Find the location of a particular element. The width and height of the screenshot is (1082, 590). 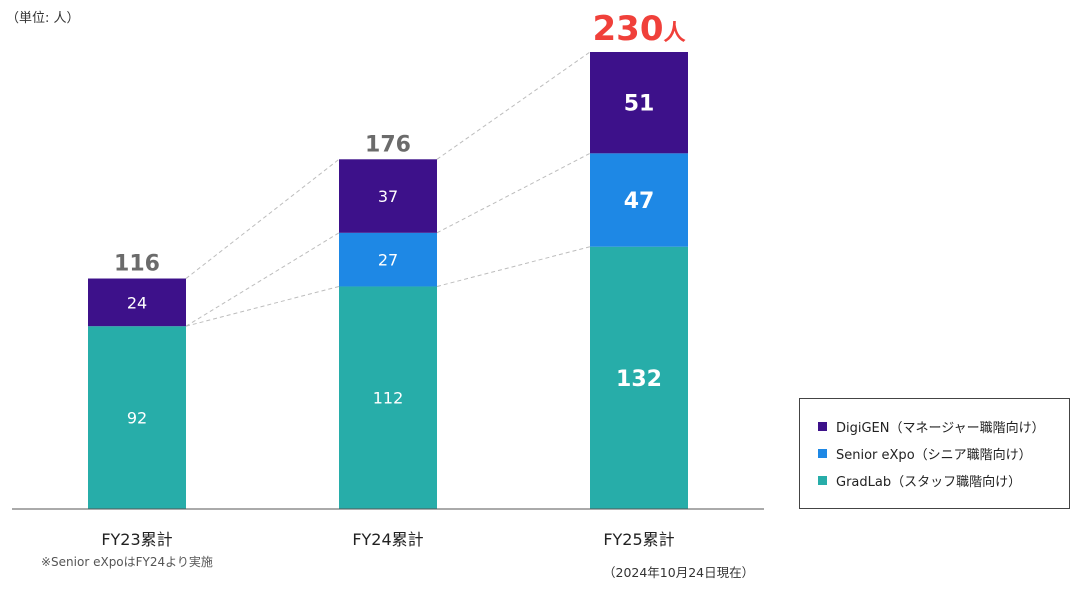

legend-item-digigen: DigiGEN（マネージャー職階向け） is located at coordinates (943, 426).